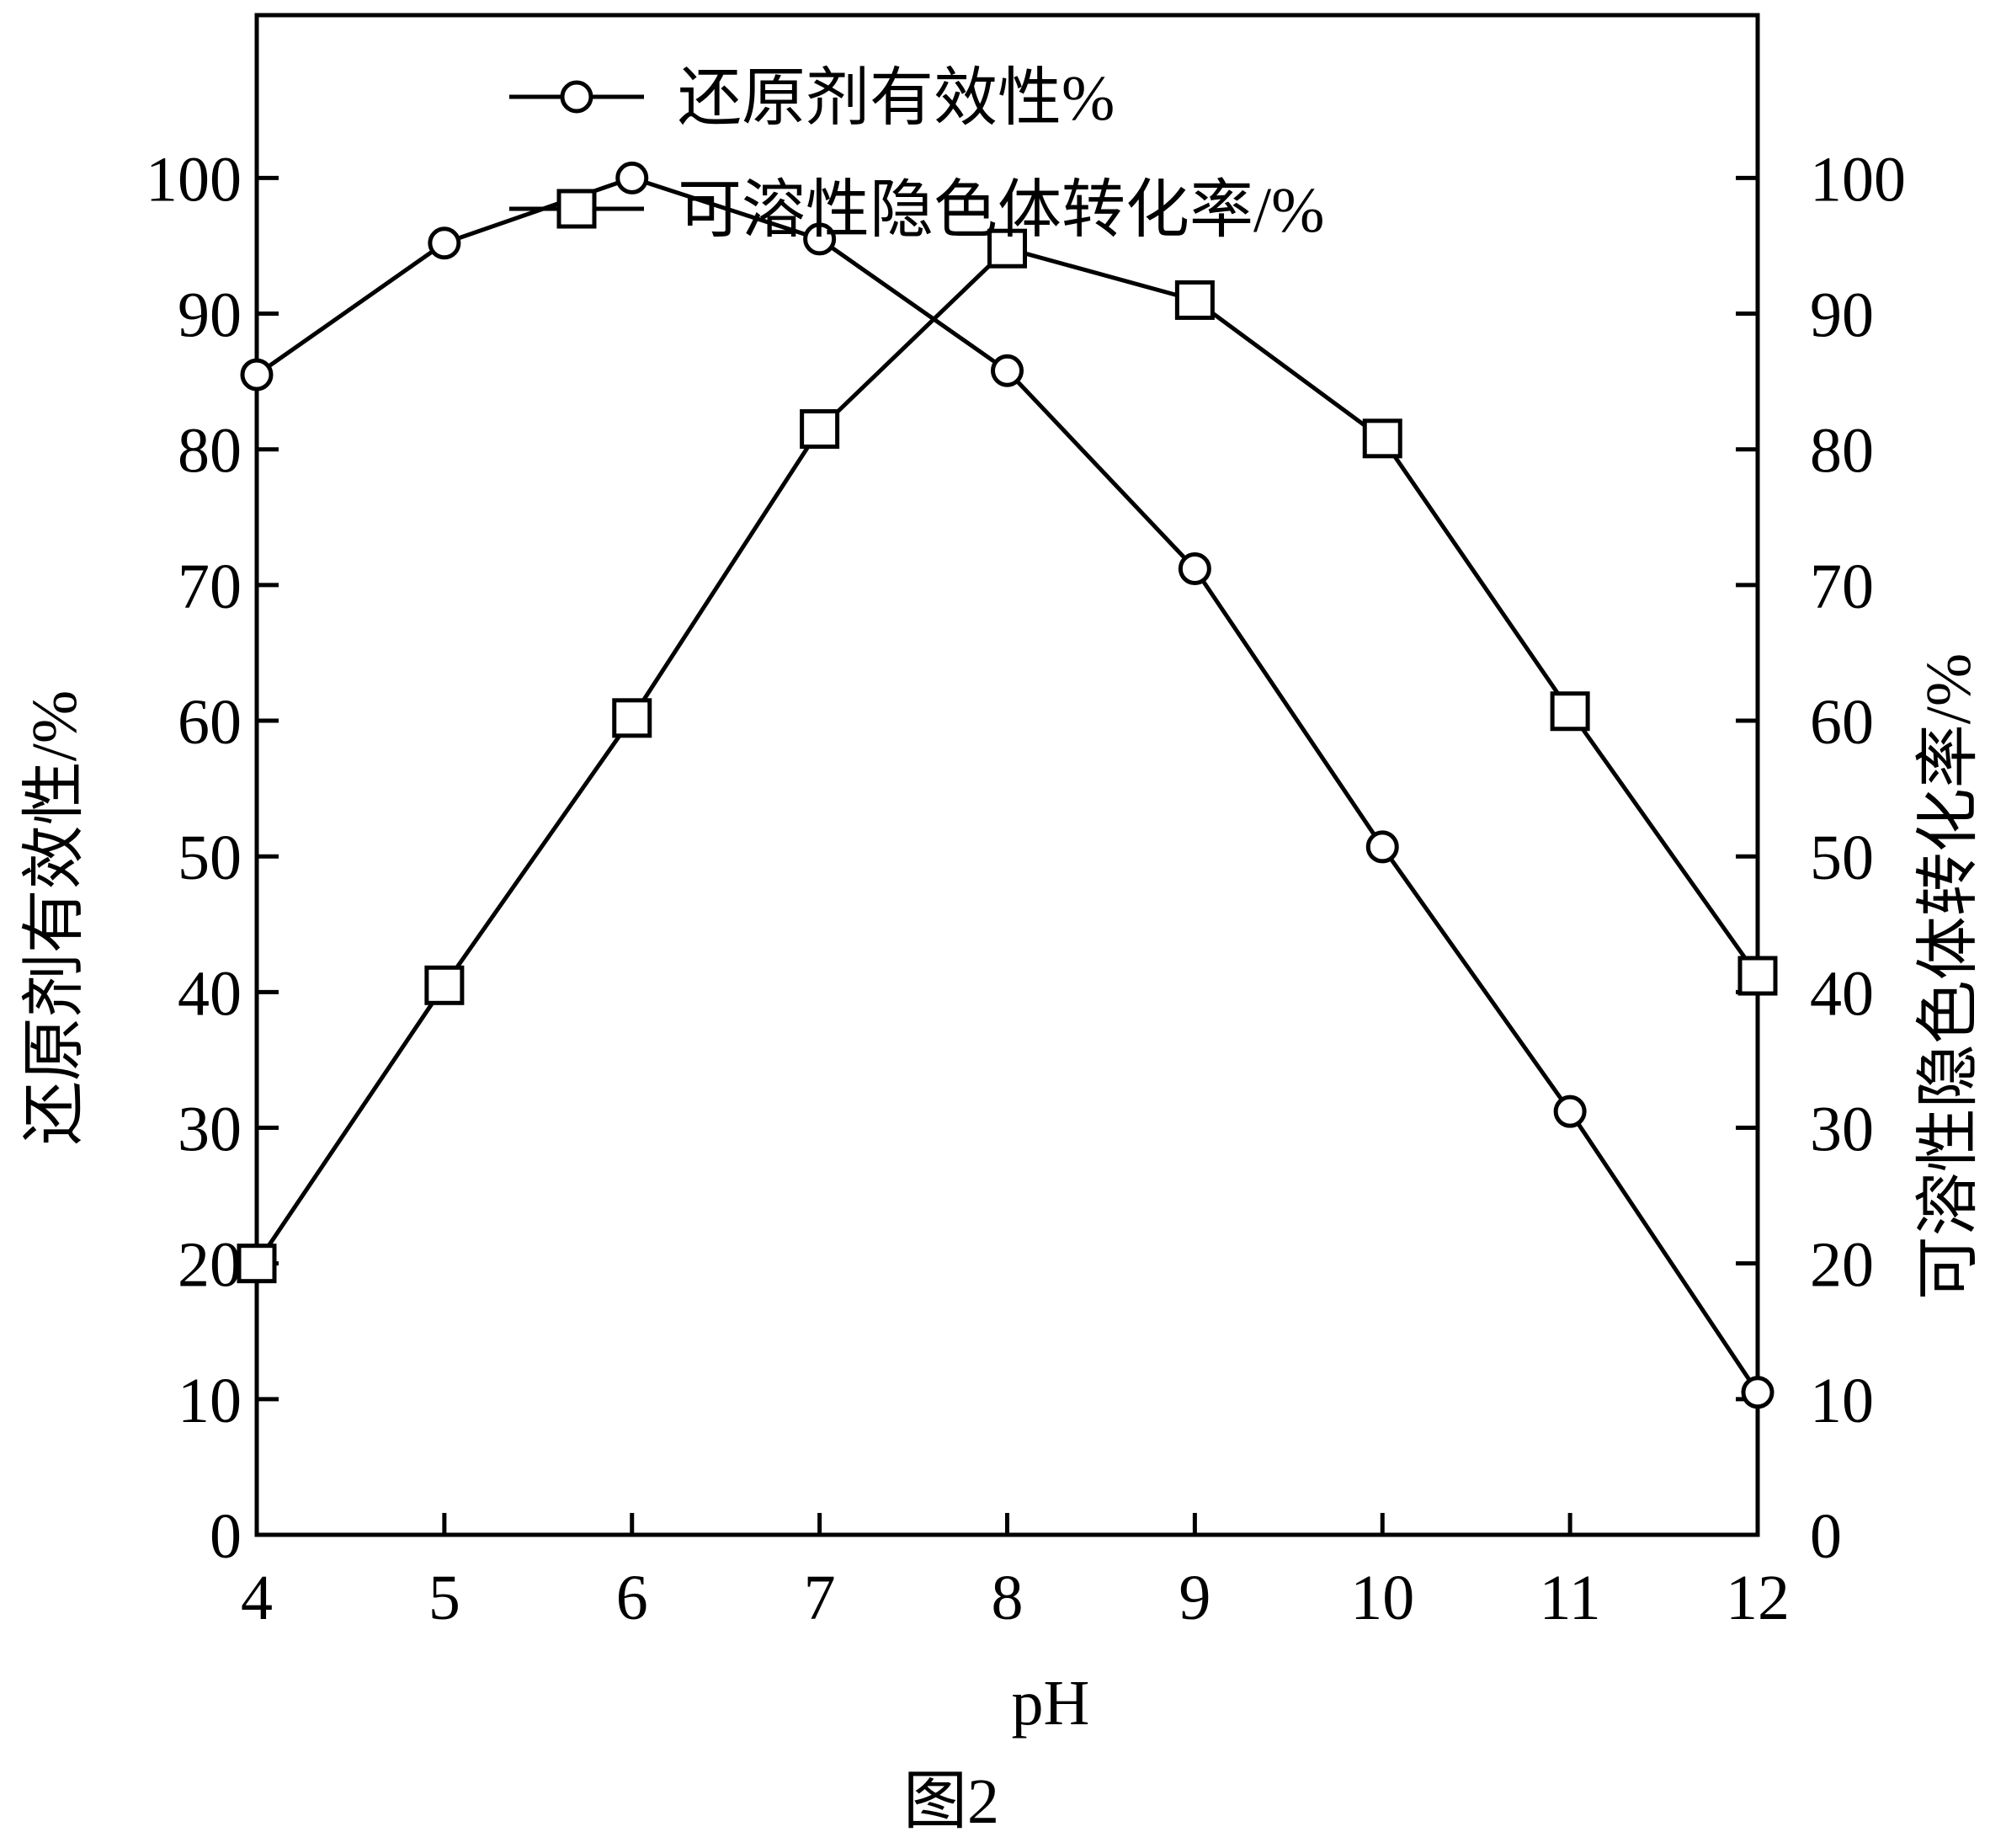 The height and width of the screenshot is (1848, 2006). I want to click on legend-item-1: 还原剂有效性%, so click(812, 99).